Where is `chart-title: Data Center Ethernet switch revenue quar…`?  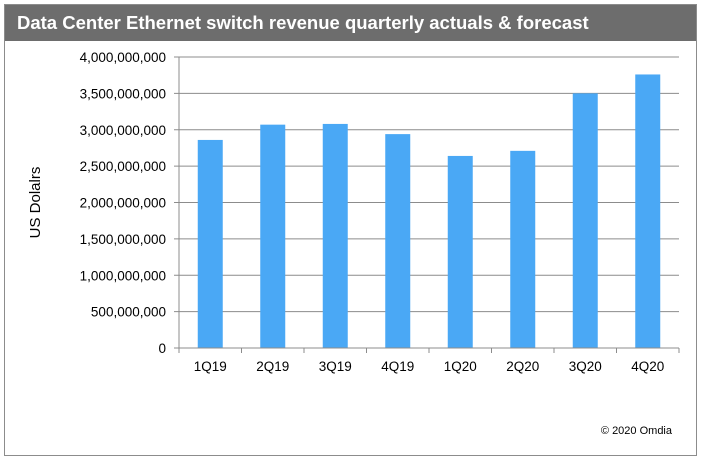
chart-title: Data Center Ethernet switch revenue quar… is located at coordinates (350, 23).